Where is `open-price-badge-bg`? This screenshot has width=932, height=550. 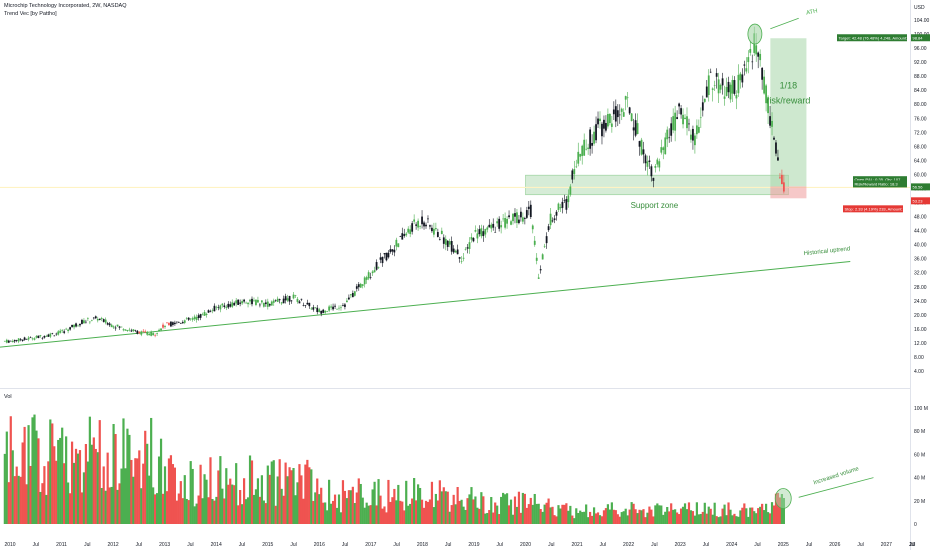
open-price-badge-bg is located at coordinates (920, 187).